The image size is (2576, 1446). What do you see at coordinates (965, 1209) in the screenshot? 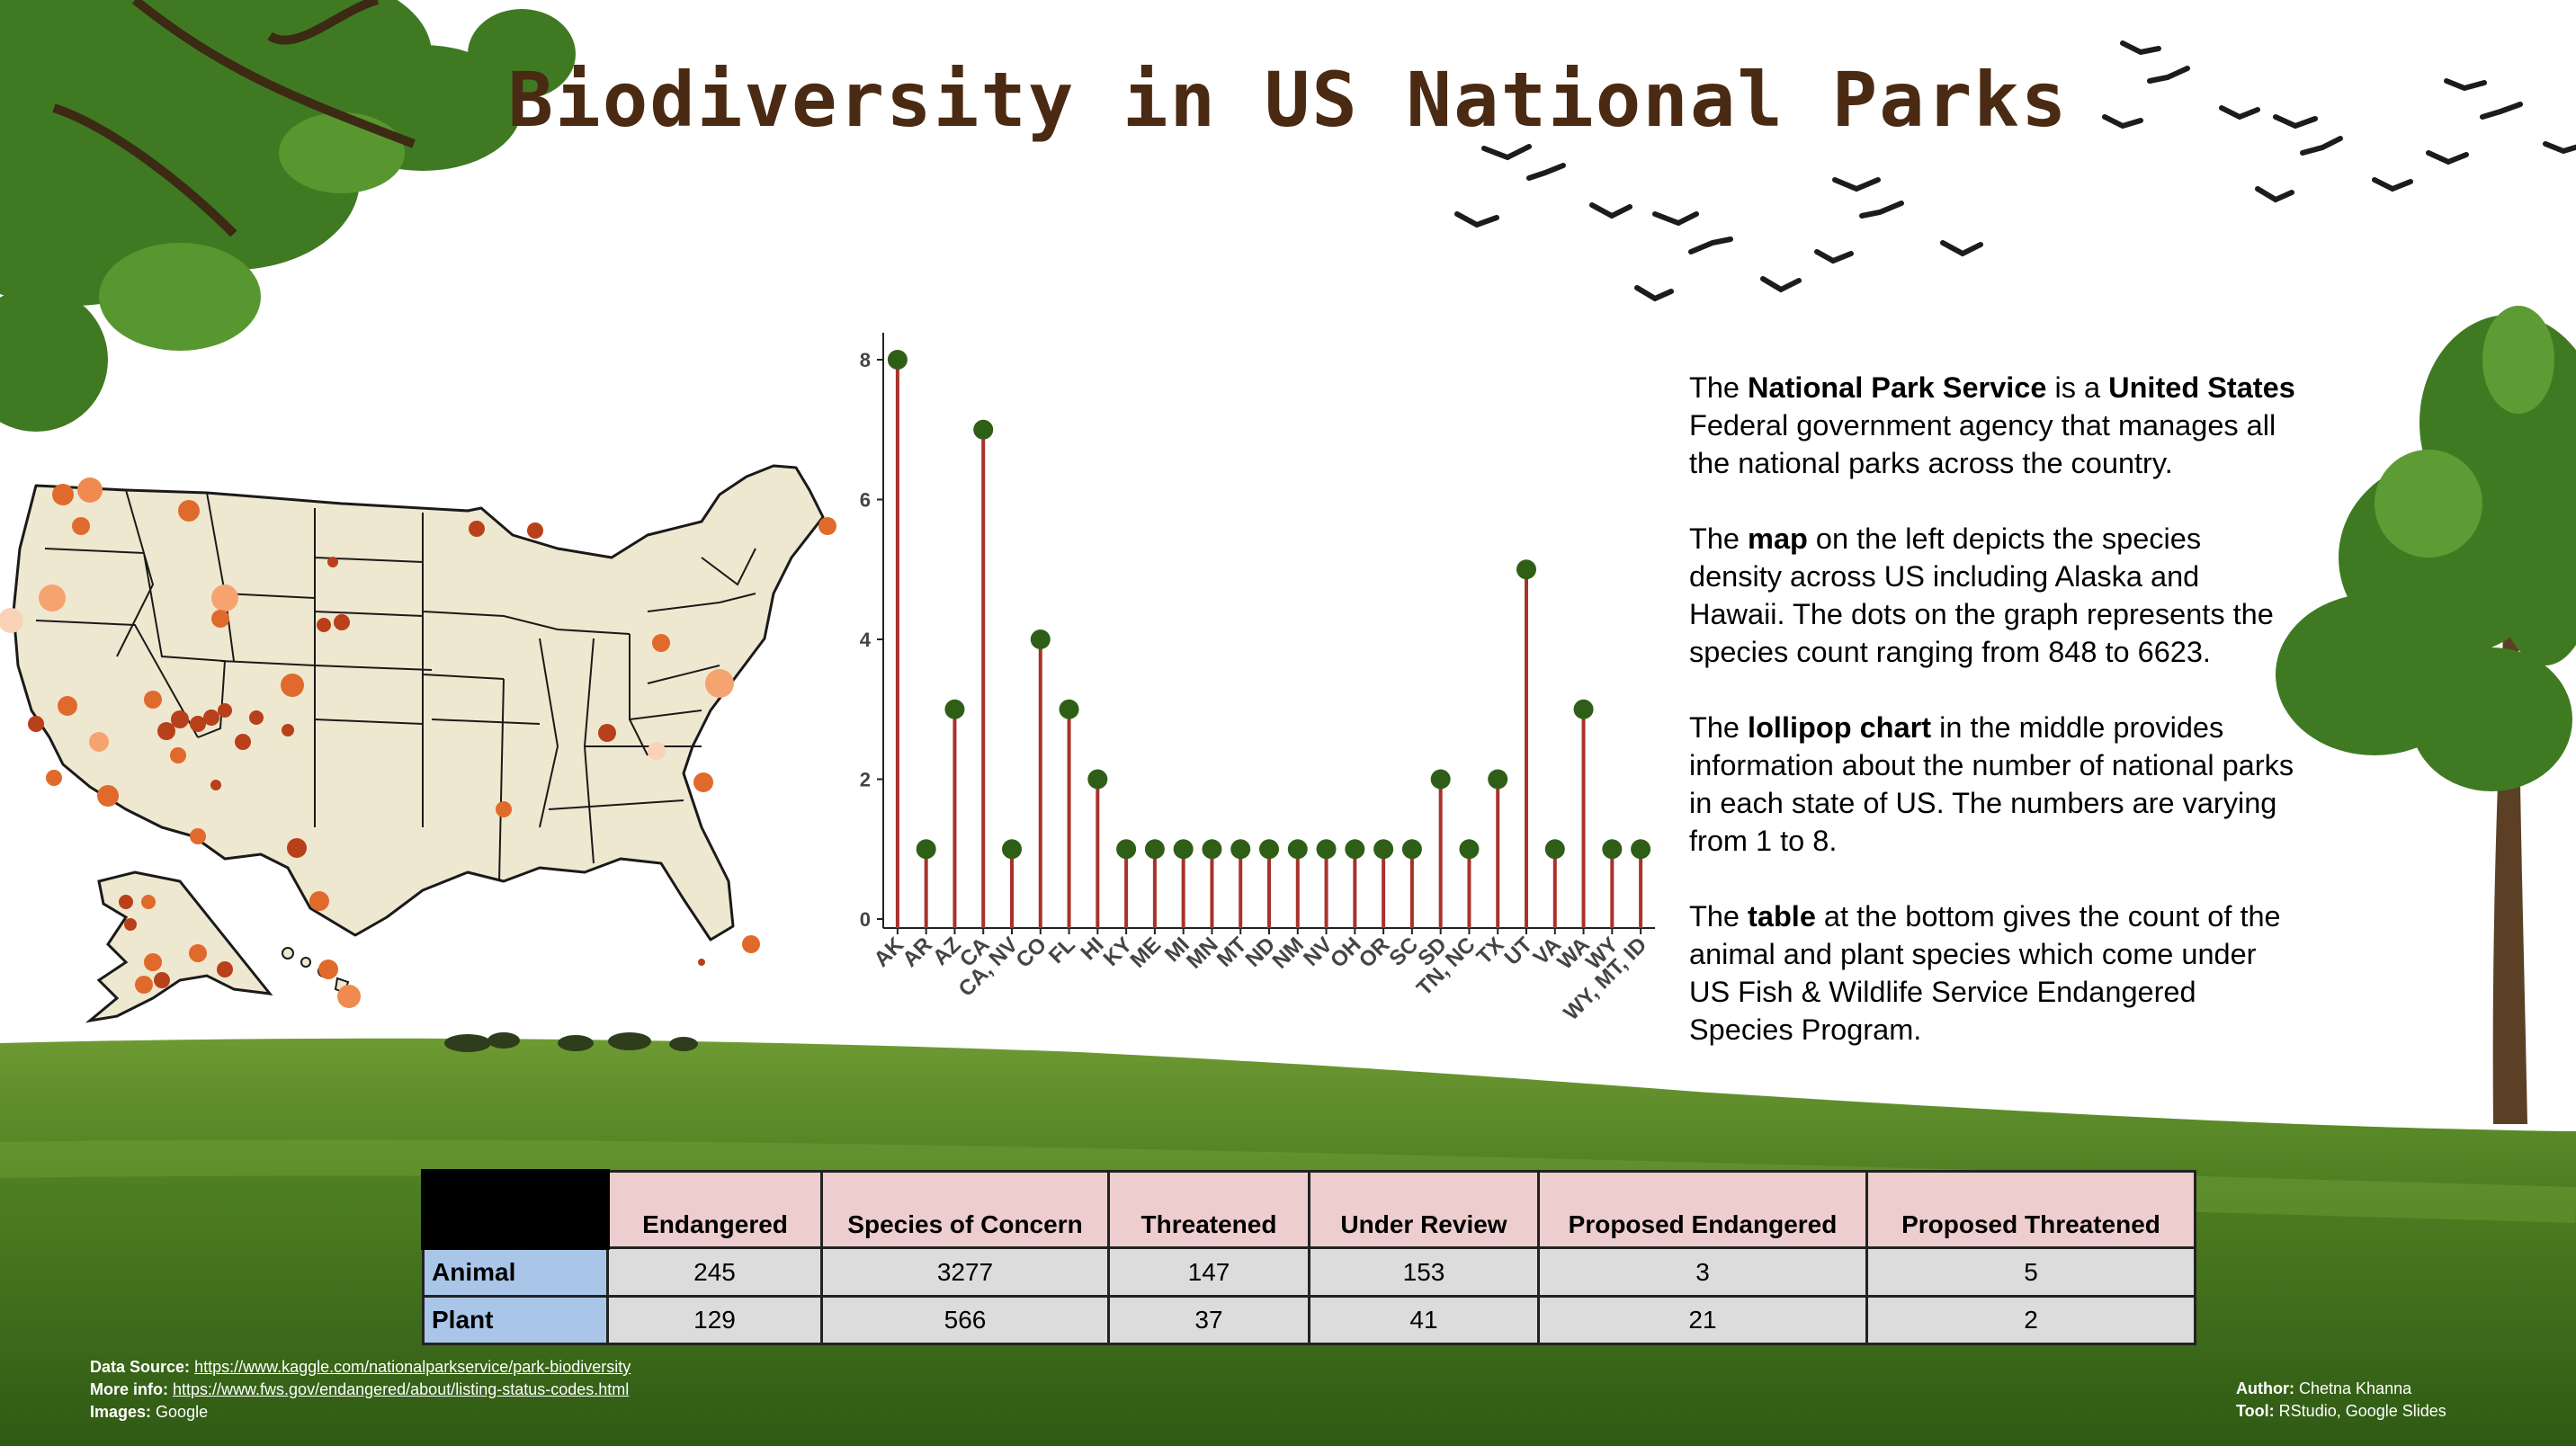
I see `header-species-of-concern: Species of Concern` at bounding box center [965, 1209].